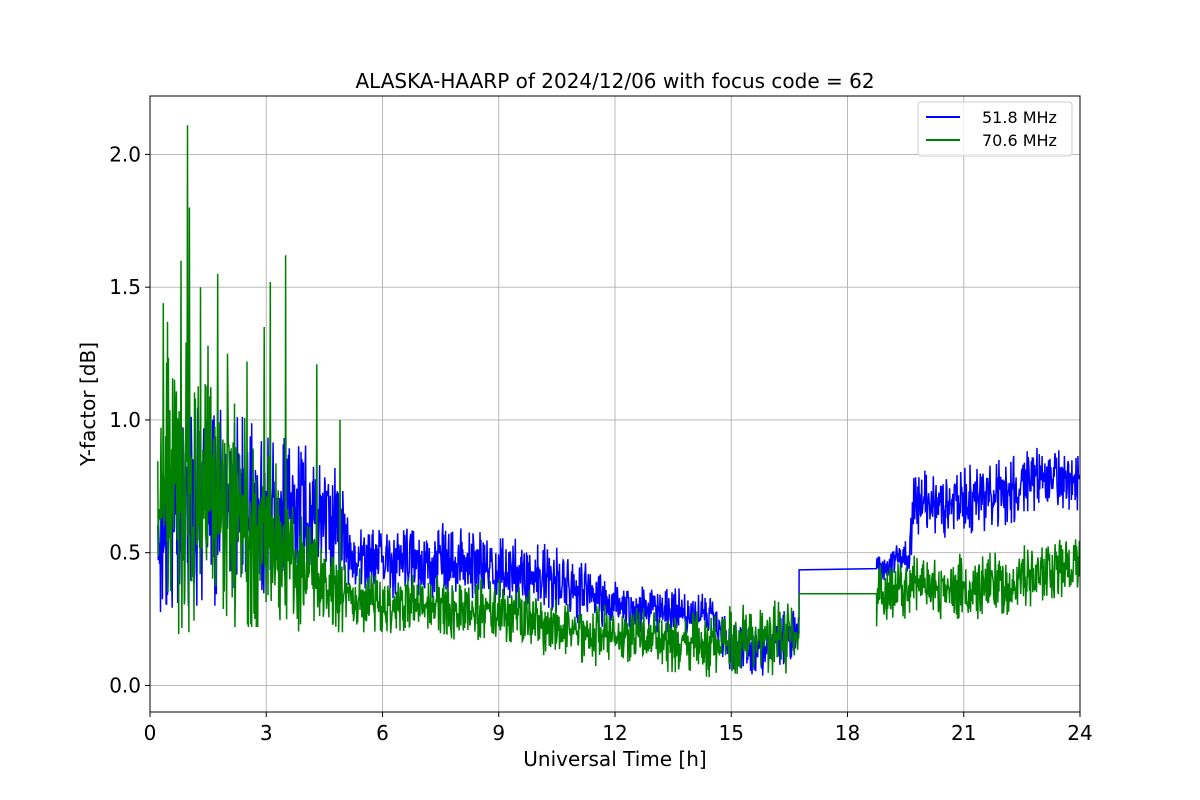  Describe the element at coordinates (614, 733) in the screenshot. I see `x-tick-label: 12` at that location.